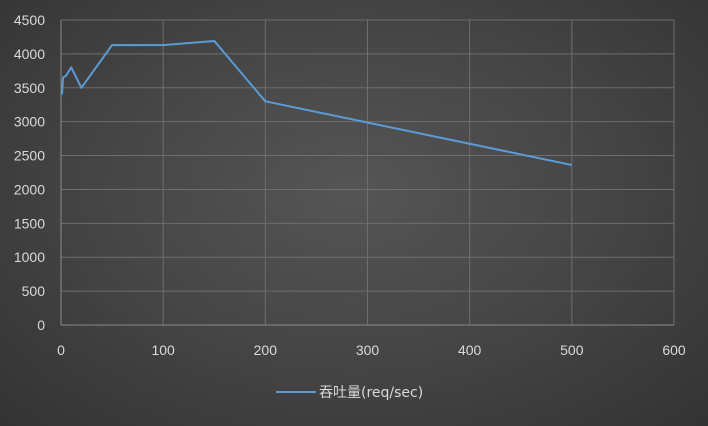  What do you see at coordinates (470, 350) in the screenshot?
I see `x-tick-label: 400` at bounding box center [470, 350].